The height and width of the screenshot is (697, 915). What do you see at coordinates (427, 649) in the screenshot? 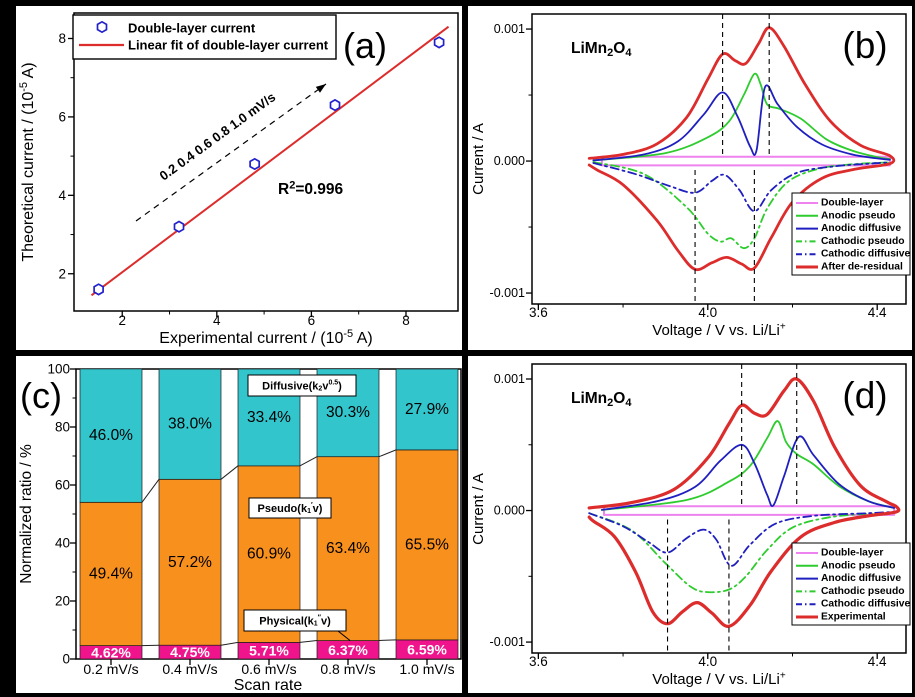
I see `bar-percentage-label: 6.59%` at bounding box center [427, 649].